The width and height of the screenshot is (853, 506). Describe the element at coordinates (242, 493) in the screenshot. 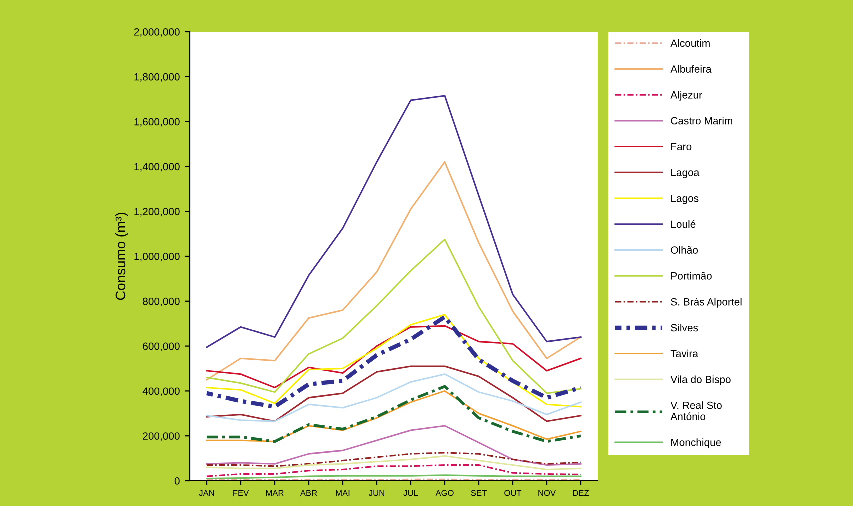

I see `x-tick-label: FEV` at that location.